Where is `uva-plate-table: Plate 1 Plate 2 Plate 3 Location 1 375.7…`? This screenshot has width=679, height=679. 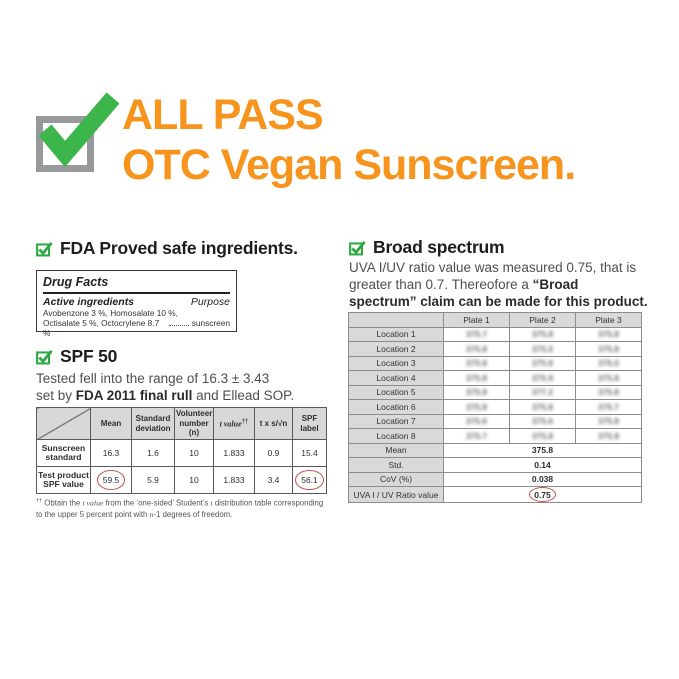 uva-plate-table: Plate 1 Plate 2 Plate 3 Location 1 375.7… is located at coordinates (495, 407).